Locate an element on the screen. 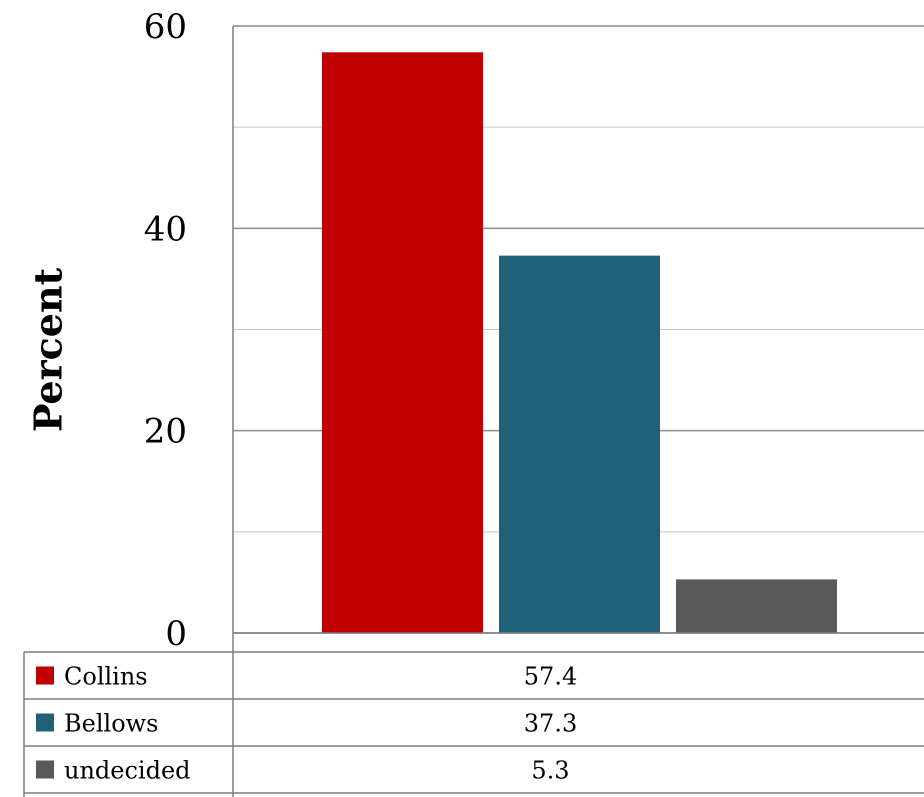 This screenshot has width=924, height=797. legend-label: undecided is located at coordinates (127, 771).